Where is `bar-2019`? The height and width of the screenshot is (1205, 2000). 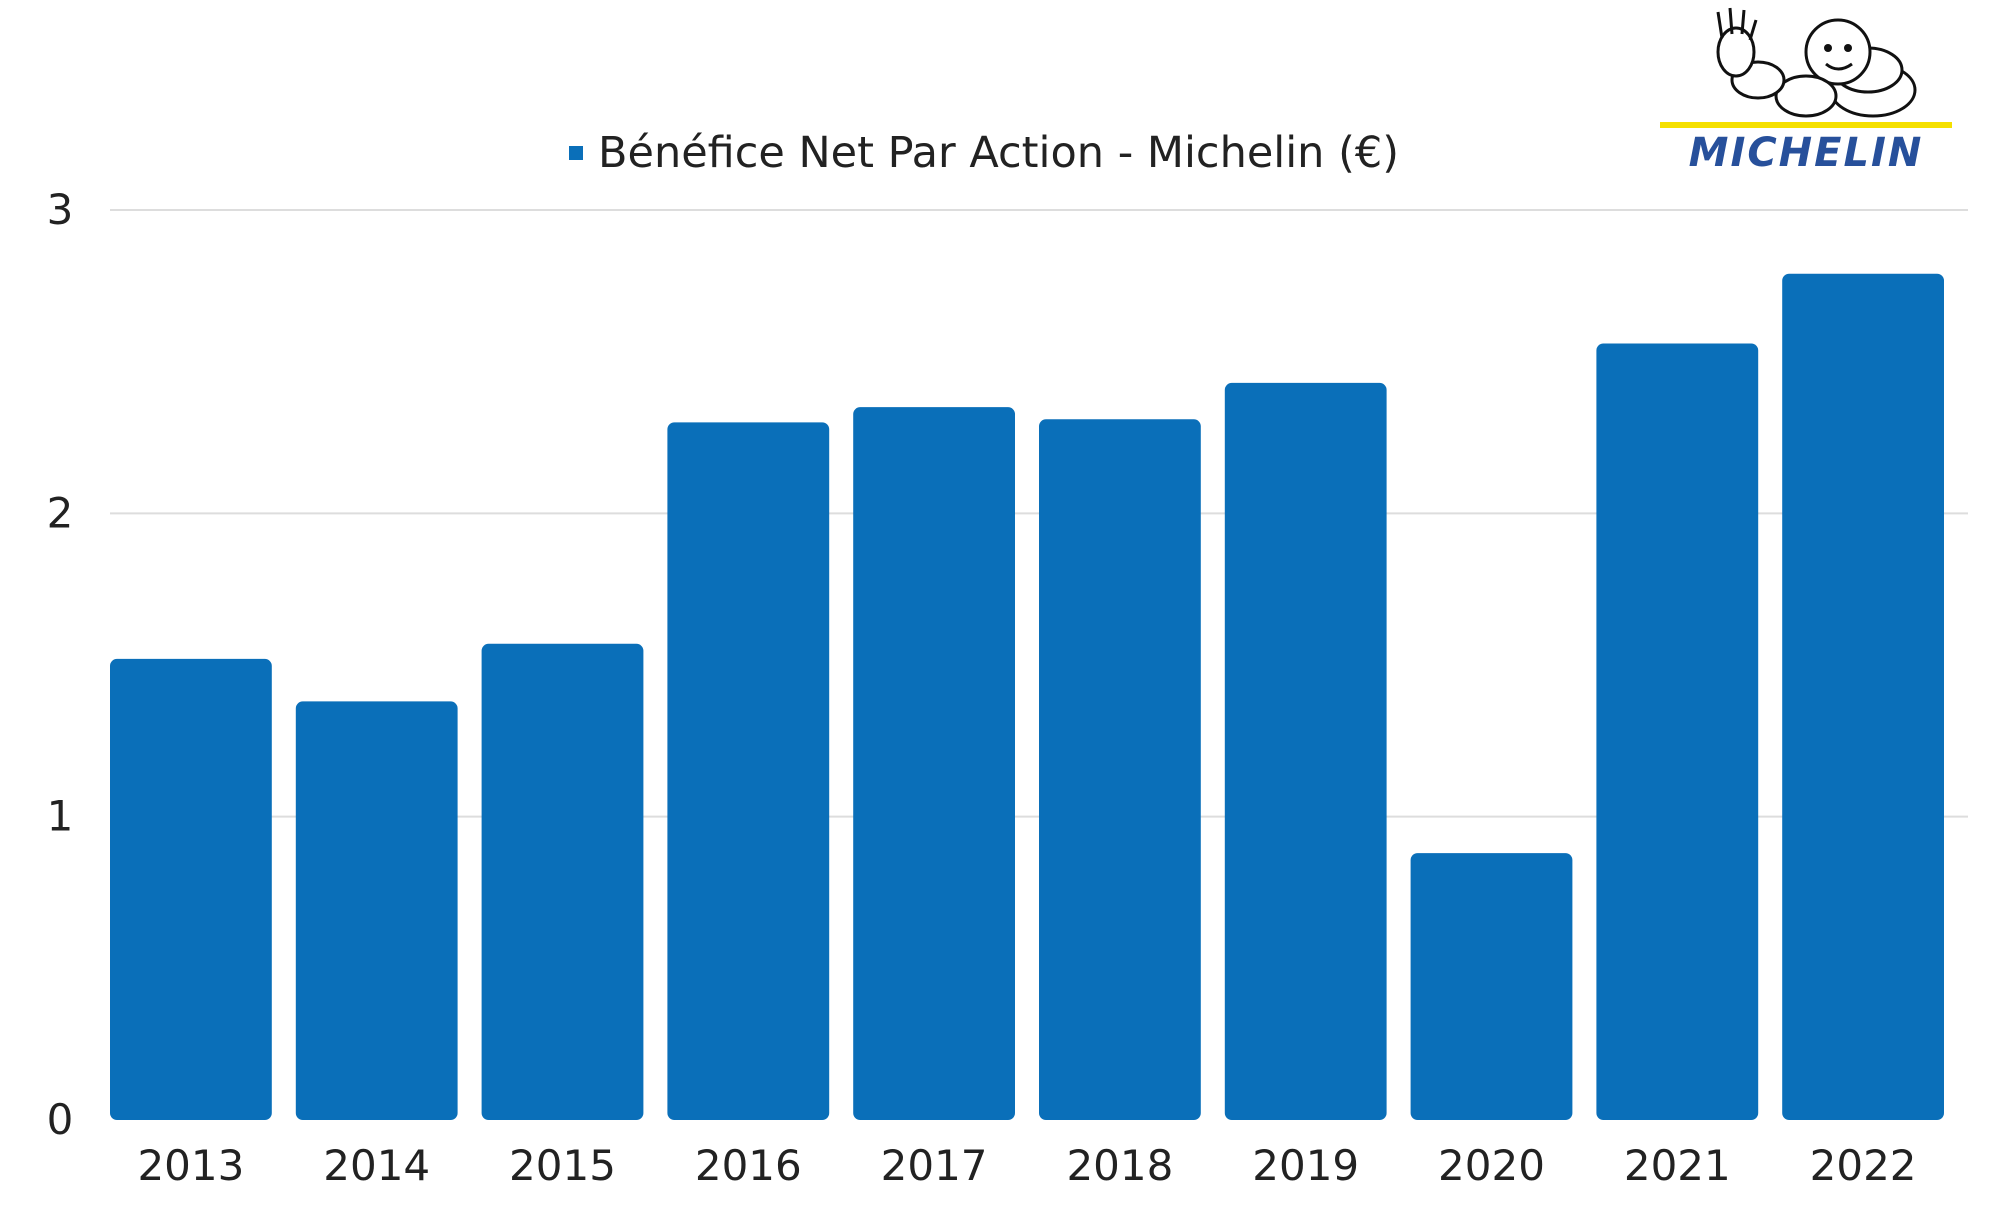 bar-2019 is located at coordinates (1305, 751).